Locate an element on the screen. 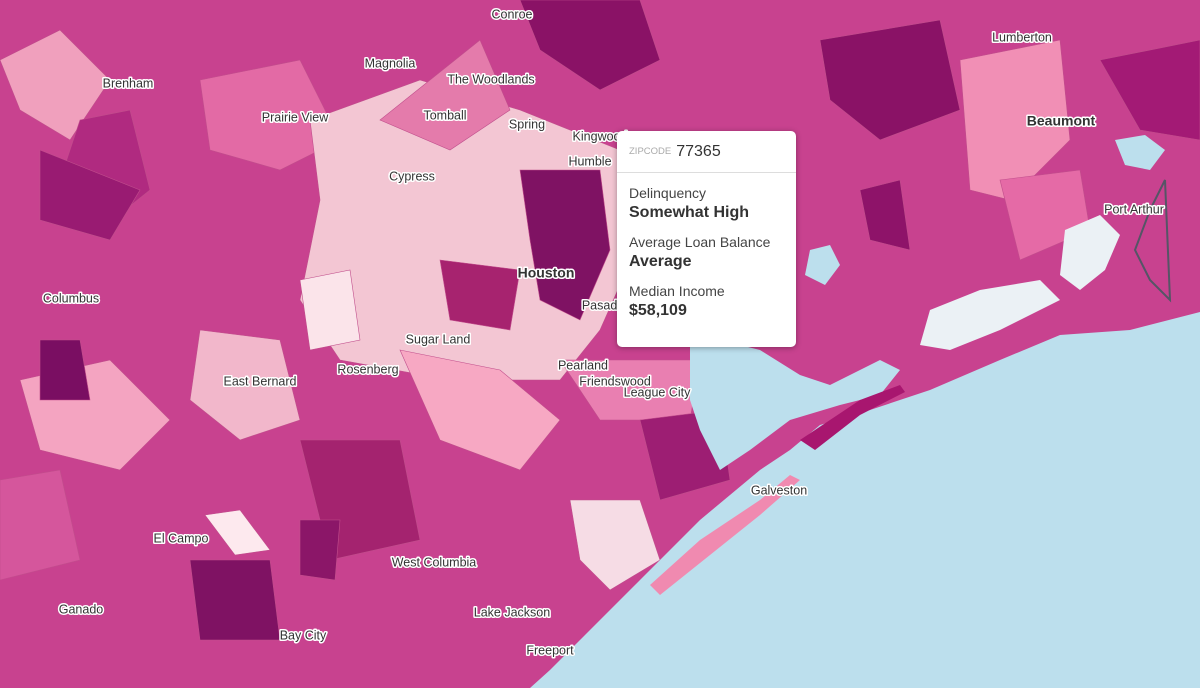  place-label: Humble is located at coordinates (589, 161).